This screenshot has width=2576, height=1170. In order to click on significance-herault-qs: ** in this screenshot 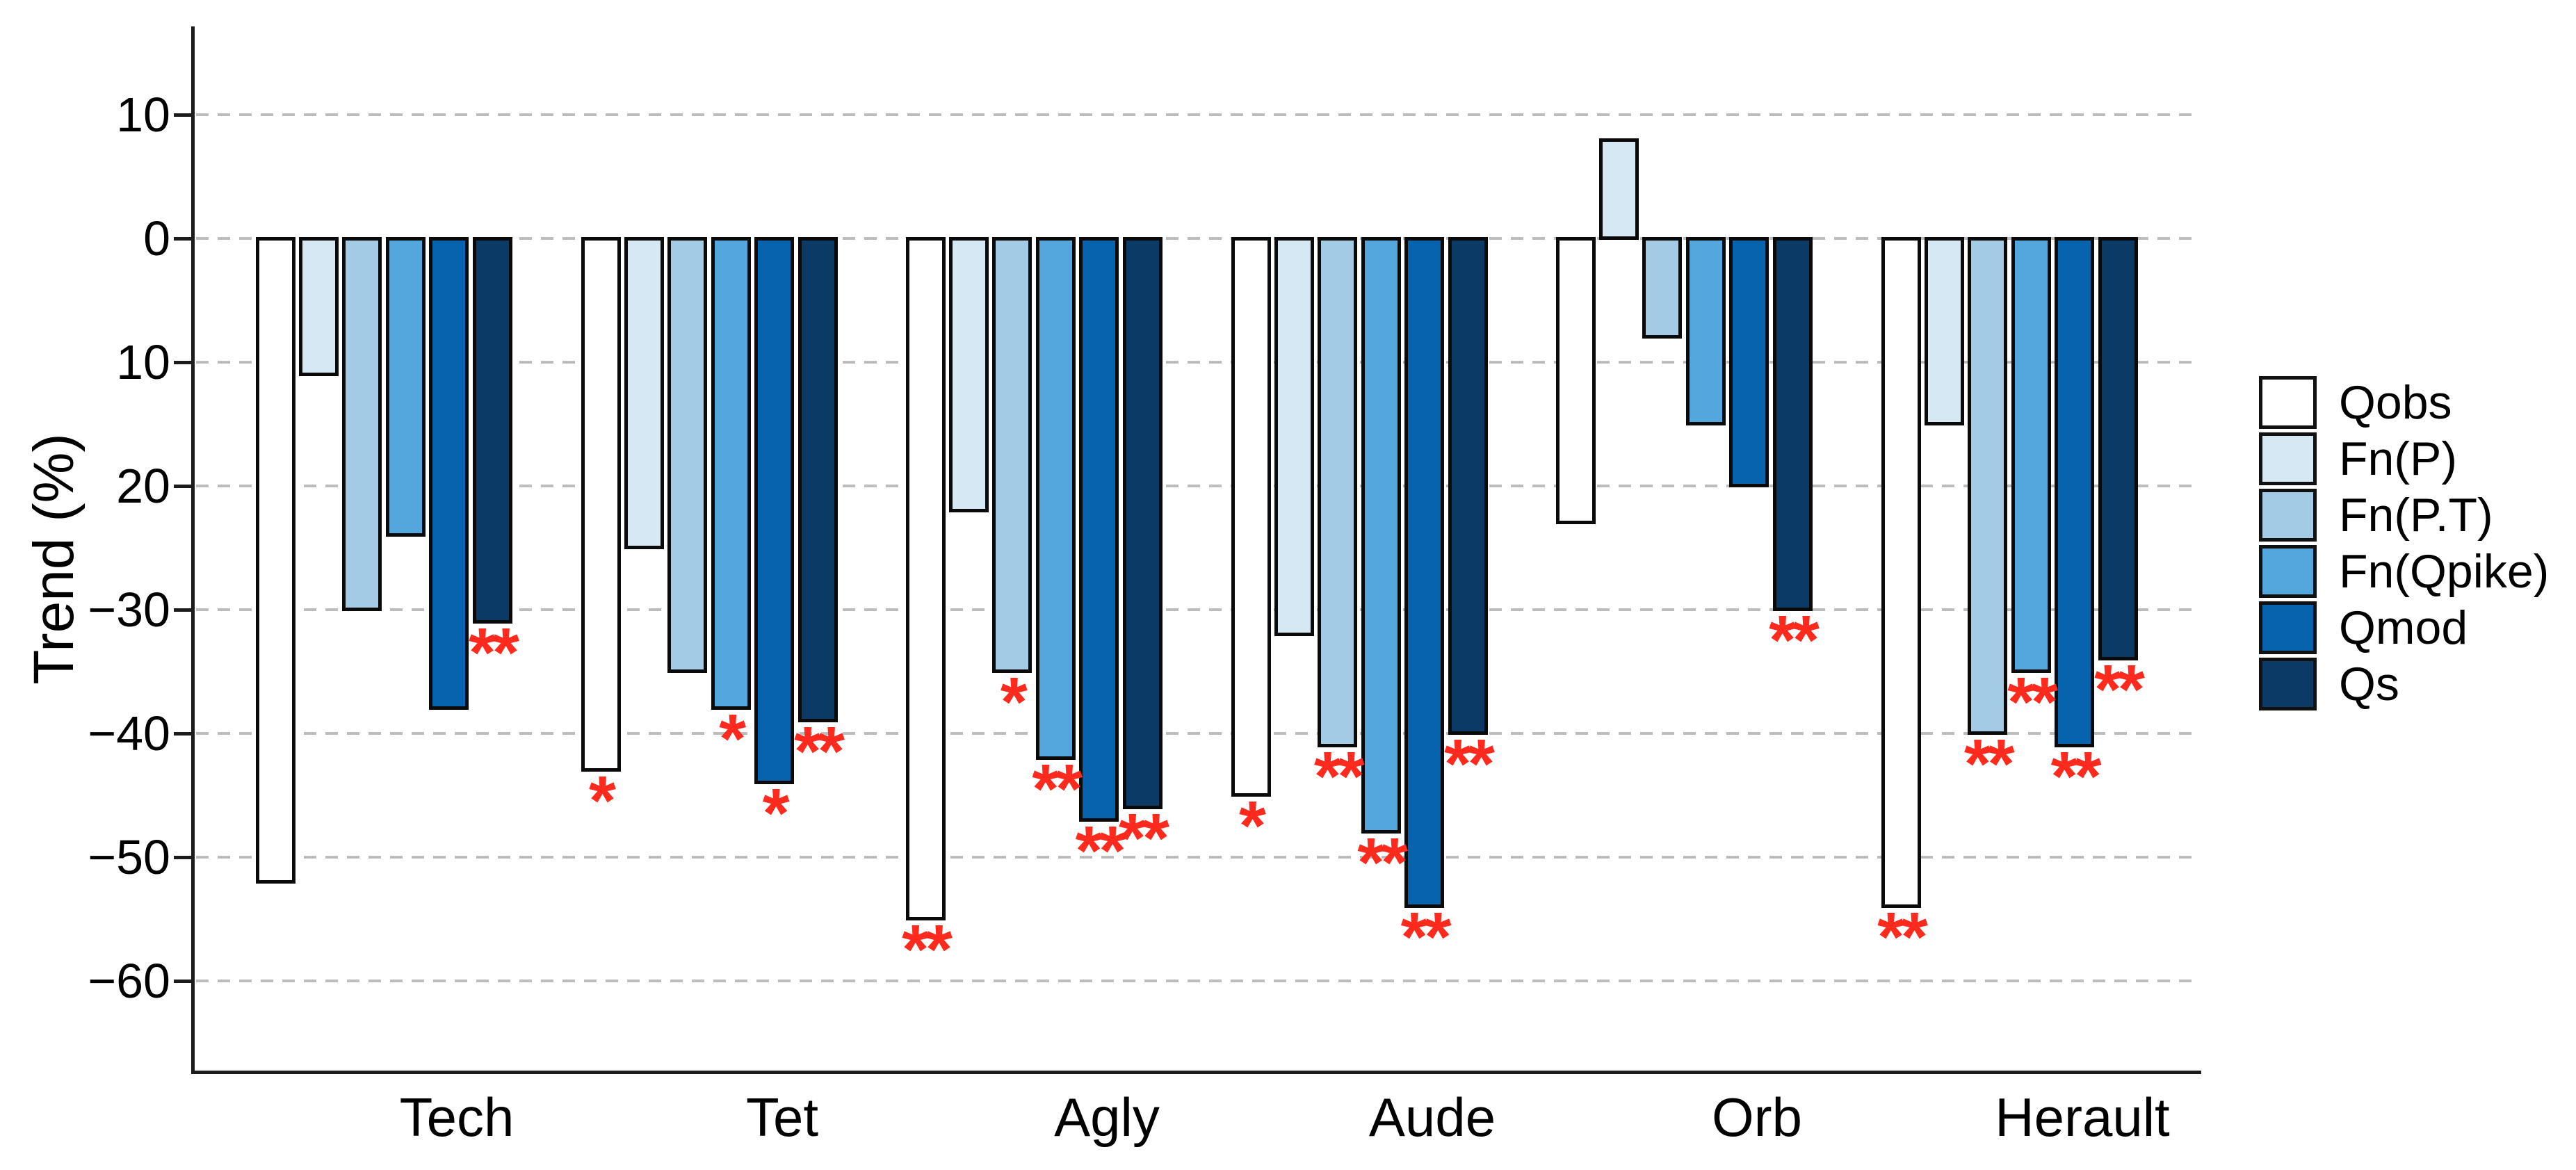, I will do `click(2119, 690)`.